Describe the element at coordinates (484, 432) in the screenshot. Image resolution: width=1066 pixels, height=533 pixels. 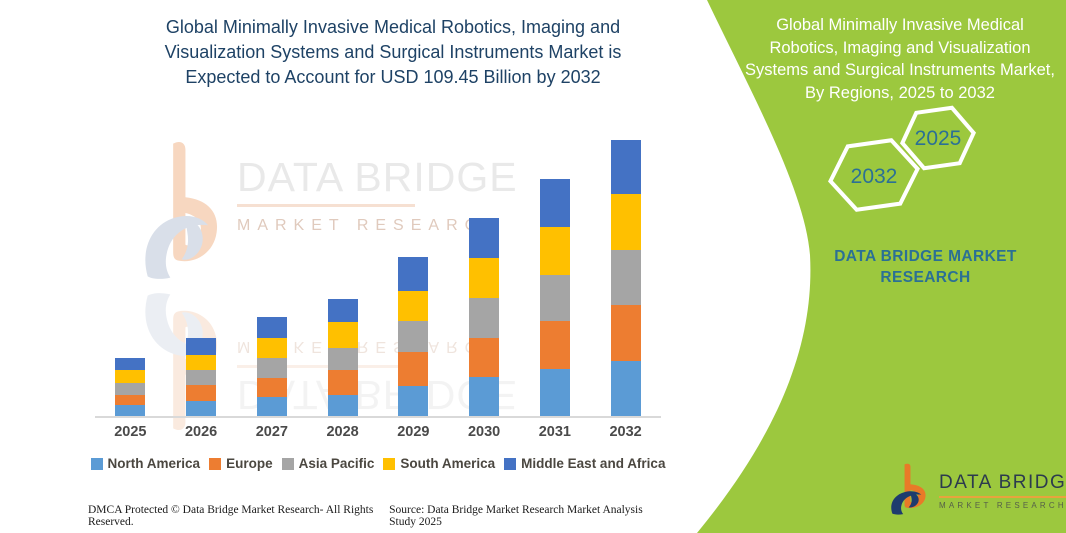
I see `x-tick-label: 2030` at that location.